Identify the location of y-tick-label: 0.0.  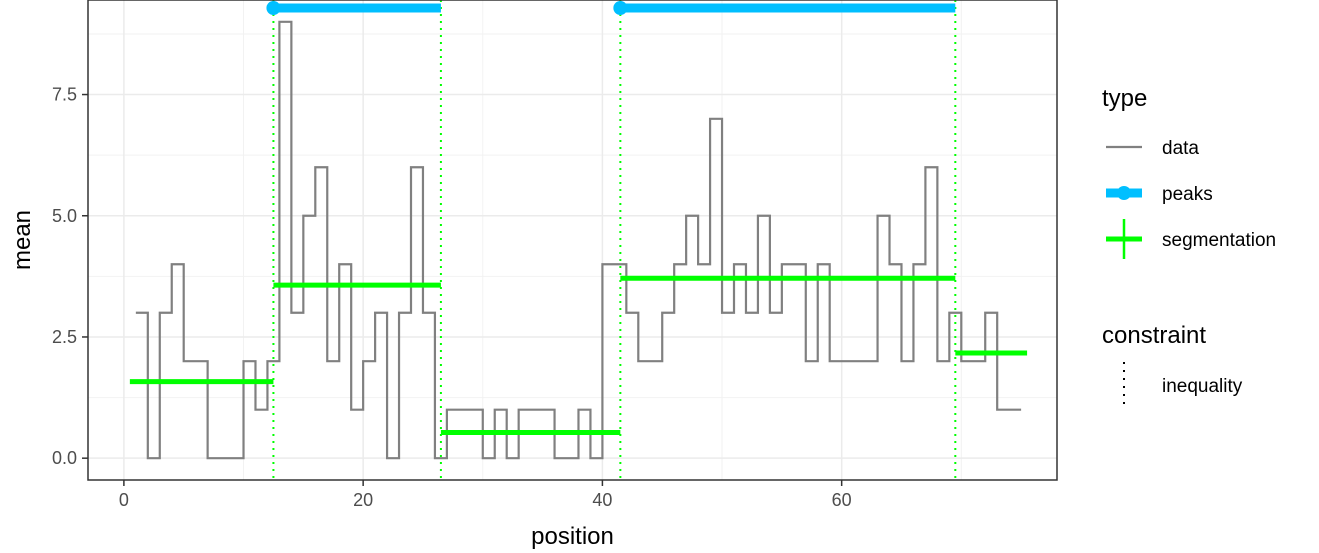
(64, 458).